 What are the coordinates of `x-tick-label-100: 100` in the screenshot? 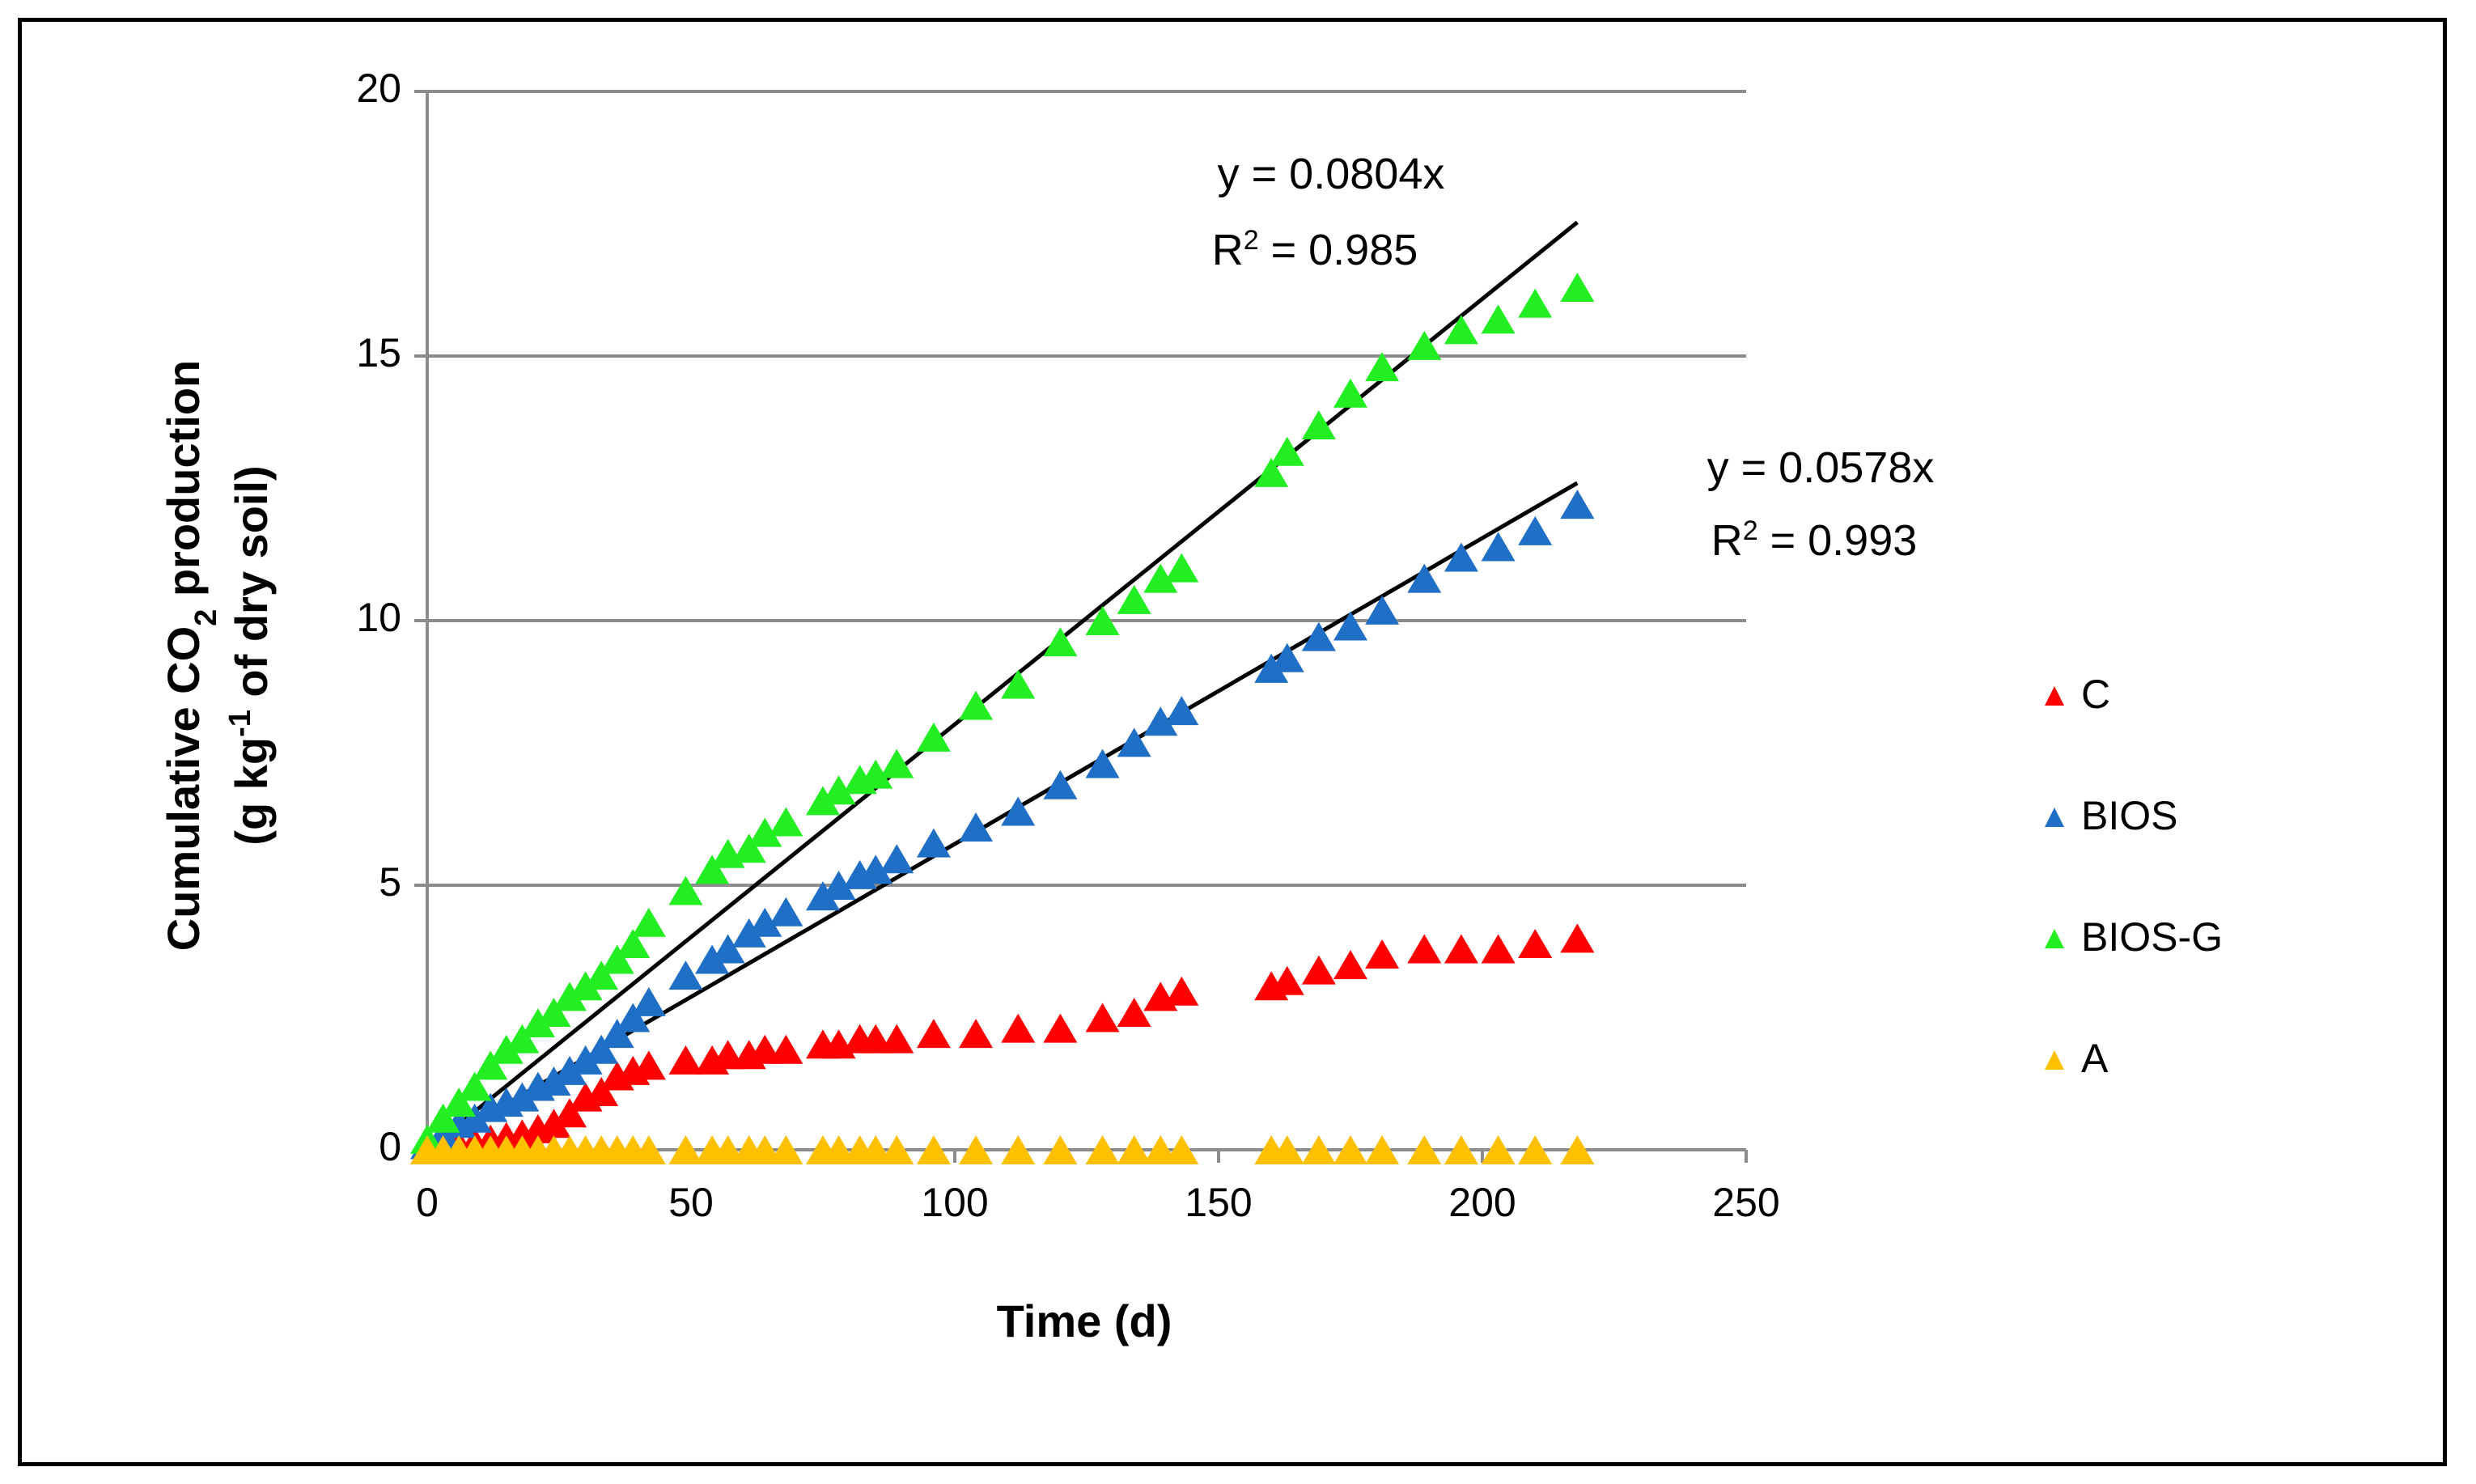 It's located at (954, 1202).